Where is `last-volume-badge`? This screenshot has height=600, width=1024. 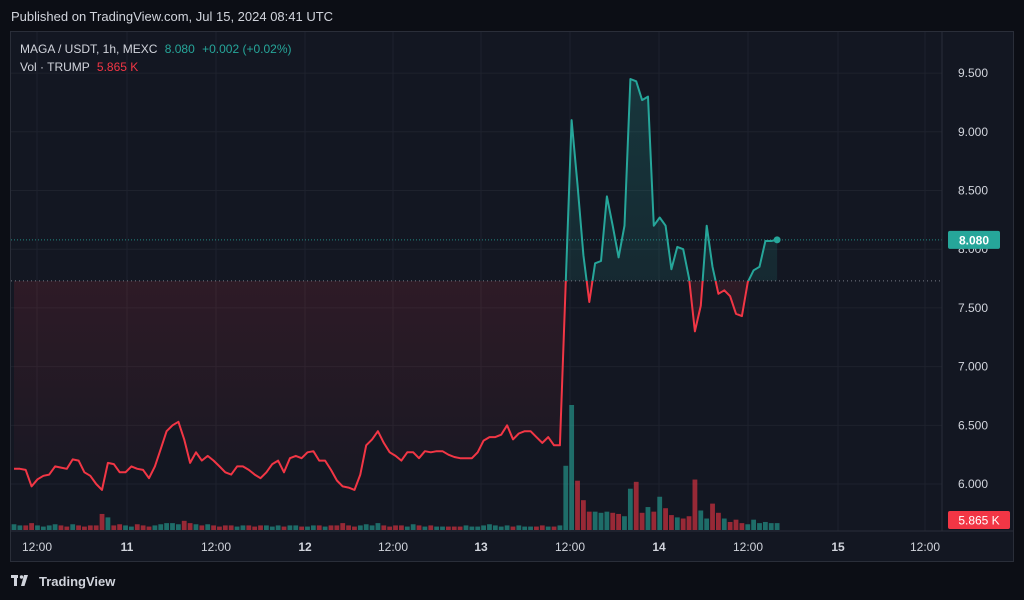 last-volume-badge is located at coordinates (979, 520).